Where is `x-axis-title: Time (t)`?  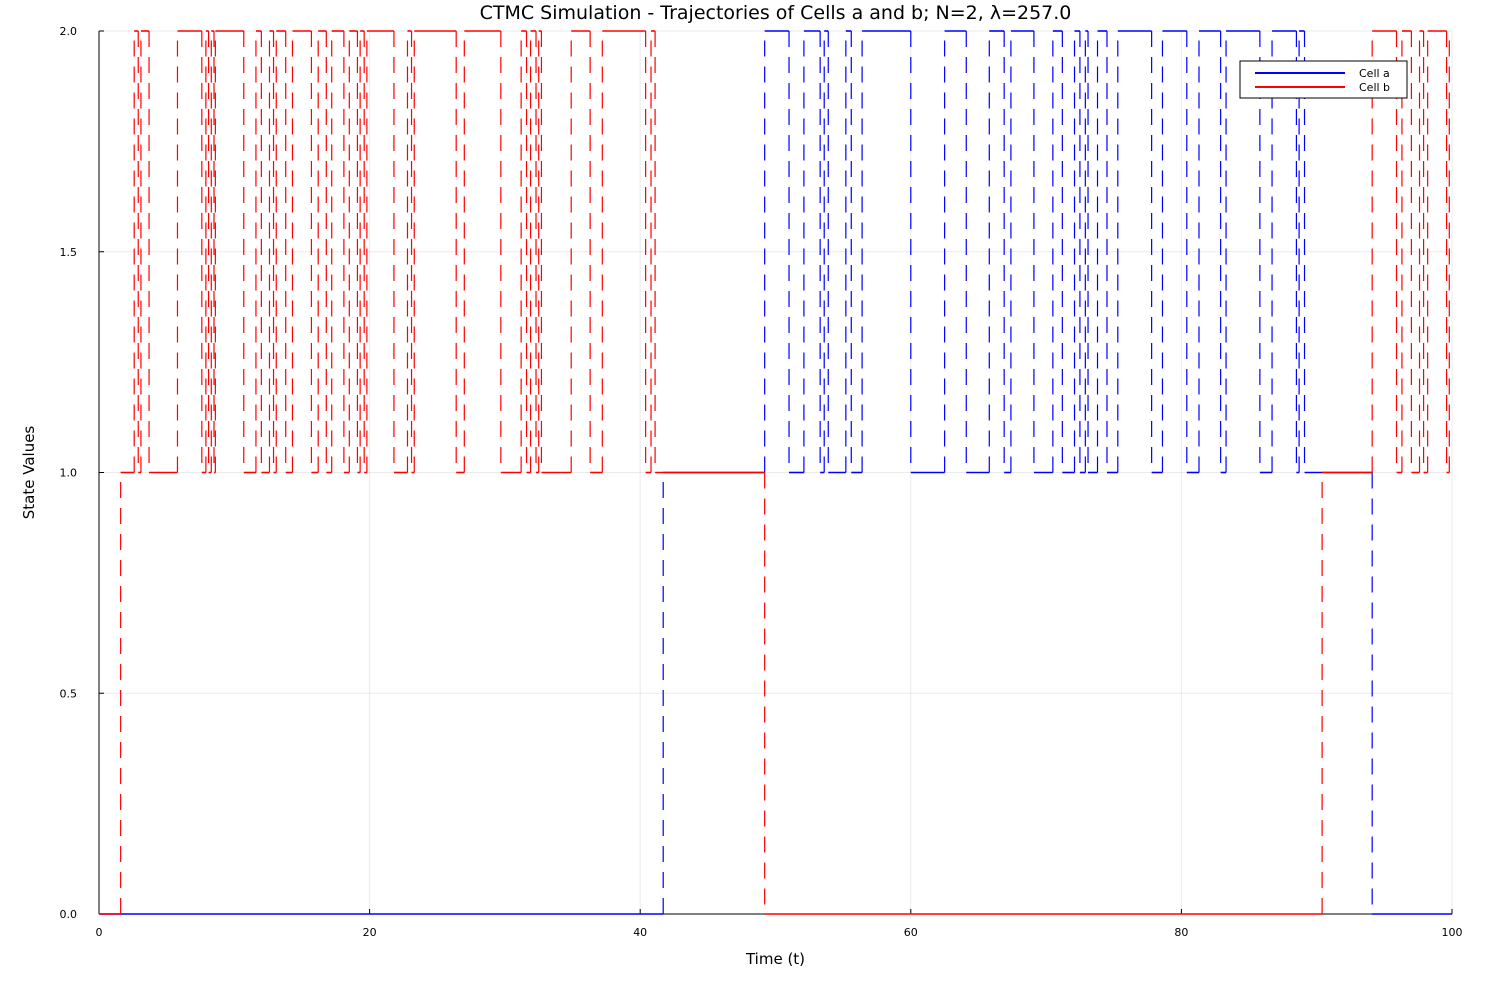
x-axis-title: Time (t) is located at coordinates (775, 959).